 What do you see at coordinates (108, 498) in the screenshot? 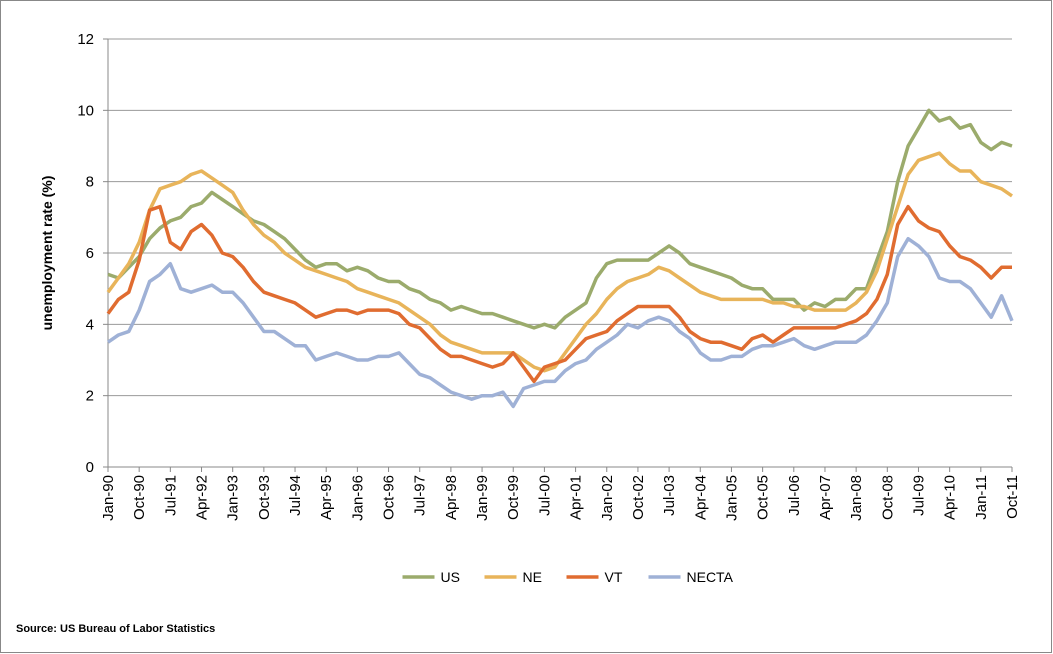
I see `x-tick-label: Jan-90` at bounding box center [108, 498].